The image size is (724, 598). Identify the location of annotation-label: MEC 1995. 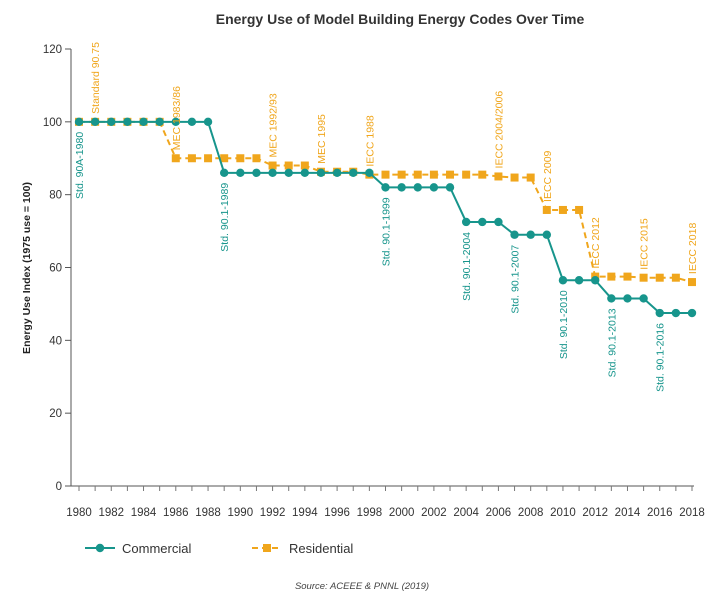
(322, 139).